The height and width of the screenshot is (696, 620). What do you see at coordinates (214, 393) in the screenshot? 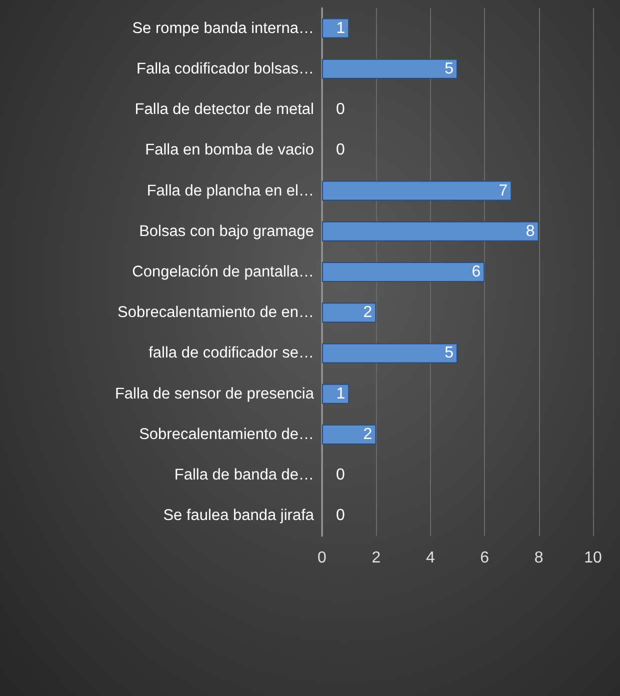
I see `y-tick-label: Falla de sensor de presencia` at bounding box center [214, 393].